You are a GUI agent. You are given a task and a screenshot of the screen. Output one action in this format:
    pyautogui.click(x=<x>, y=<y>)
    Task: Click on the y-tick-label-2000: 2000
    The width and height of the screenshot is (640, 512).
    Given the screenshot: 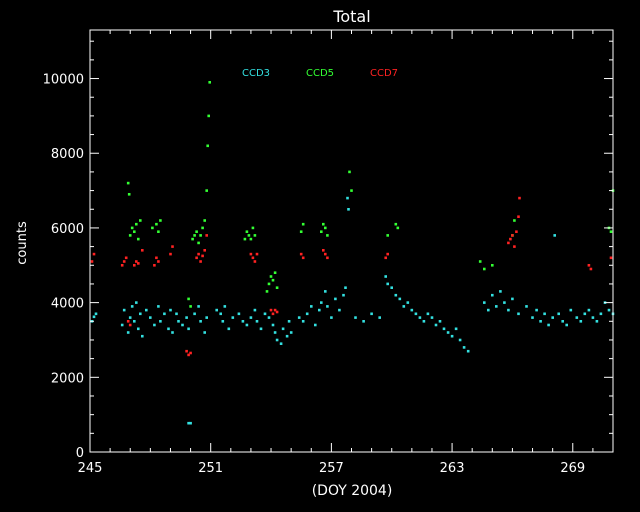 What is the action you would take?
    pyautogui.click(x=67, y=378)
    